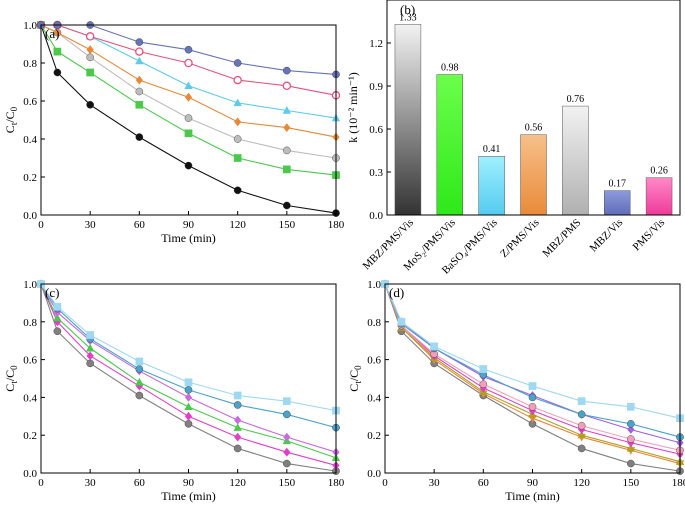 The image size is (685, 513). I want to click on y-tick-label: 0.3, so click(376, 173).